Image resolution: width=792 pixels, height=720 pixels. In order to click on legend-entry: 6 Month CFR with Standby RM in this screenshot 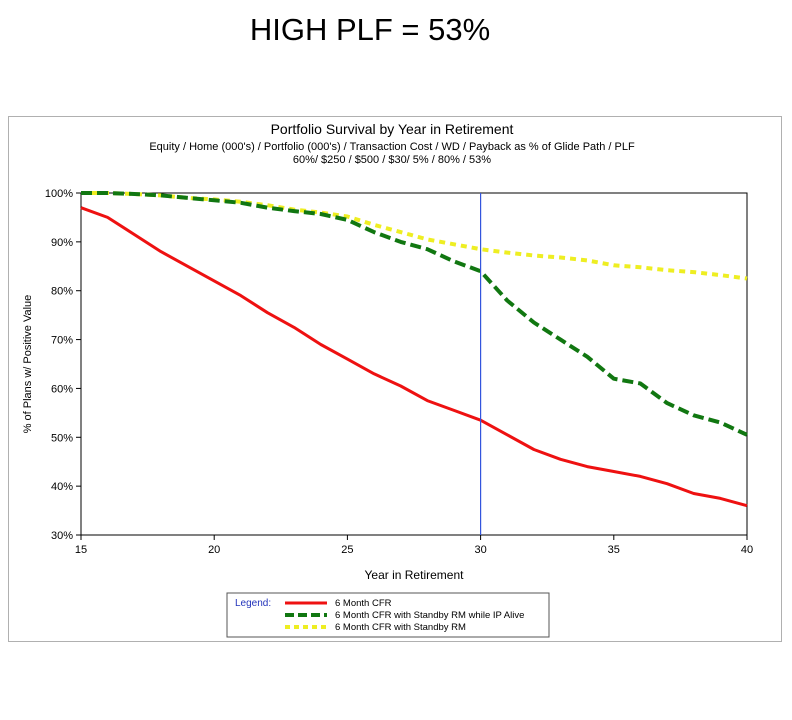, I will do `click(400, 627)`.